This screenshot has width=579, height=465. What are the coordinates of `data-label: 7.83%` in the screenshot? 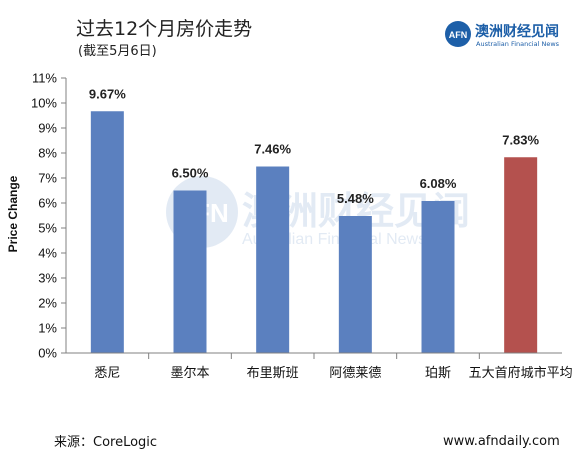 It's located at (520, 139).